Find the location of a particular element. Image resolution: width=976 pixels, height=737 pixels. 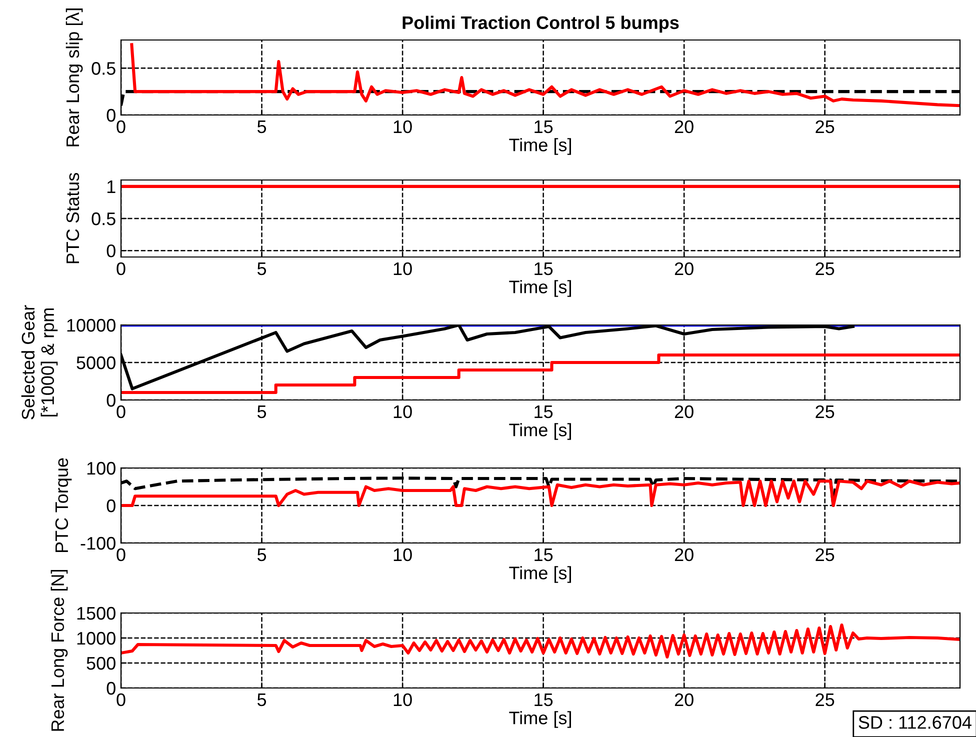

y-axis-title: Rear Long slip [λ] is located at coordinates (74, 77).